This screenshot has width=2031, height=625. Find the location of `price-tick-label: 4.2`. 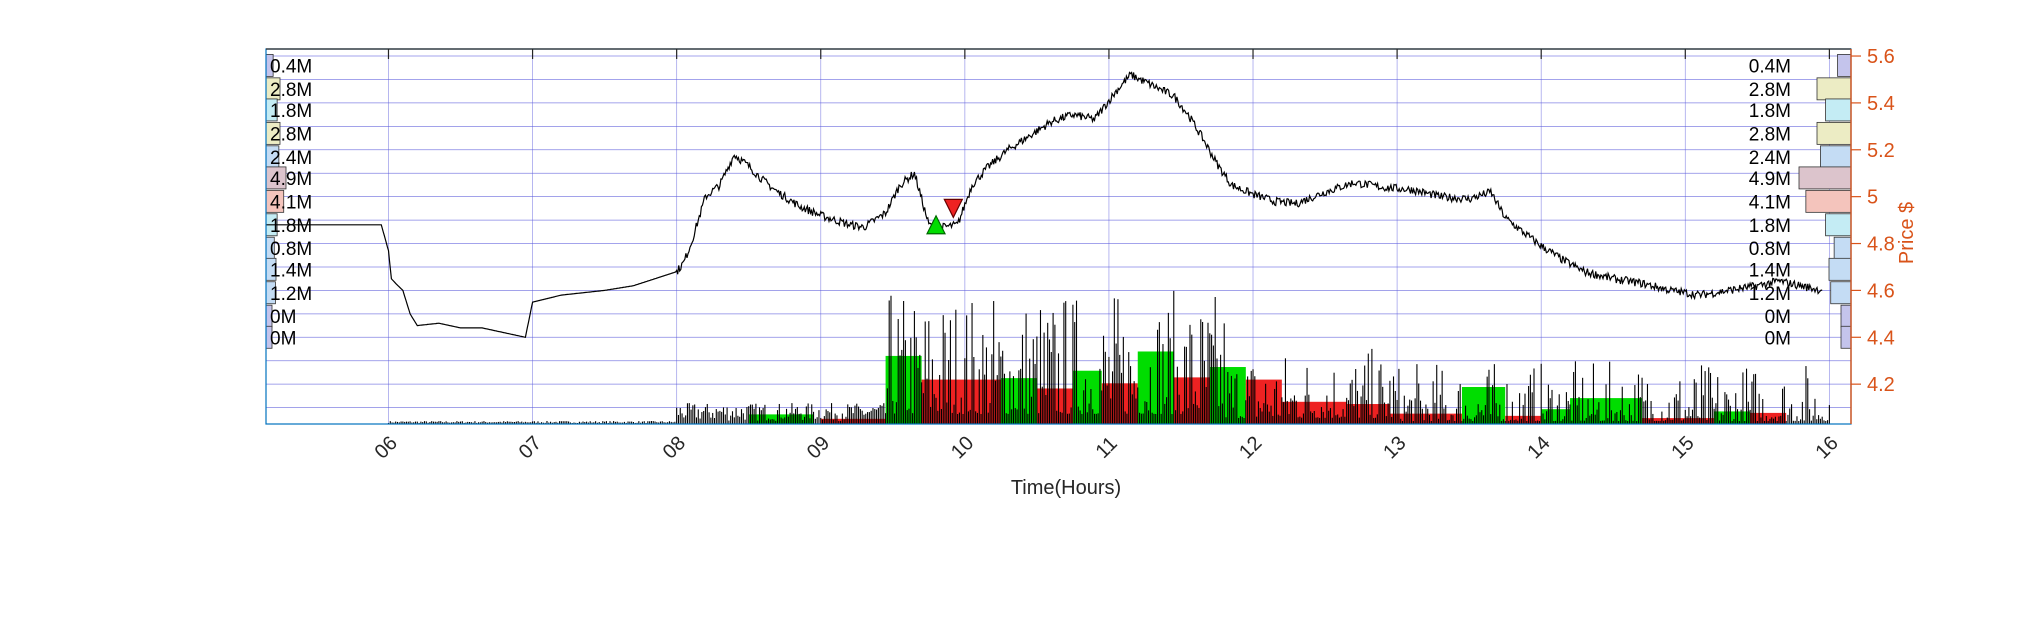

price-tick-label: 4.2 is located at coordinates (1881, 385).